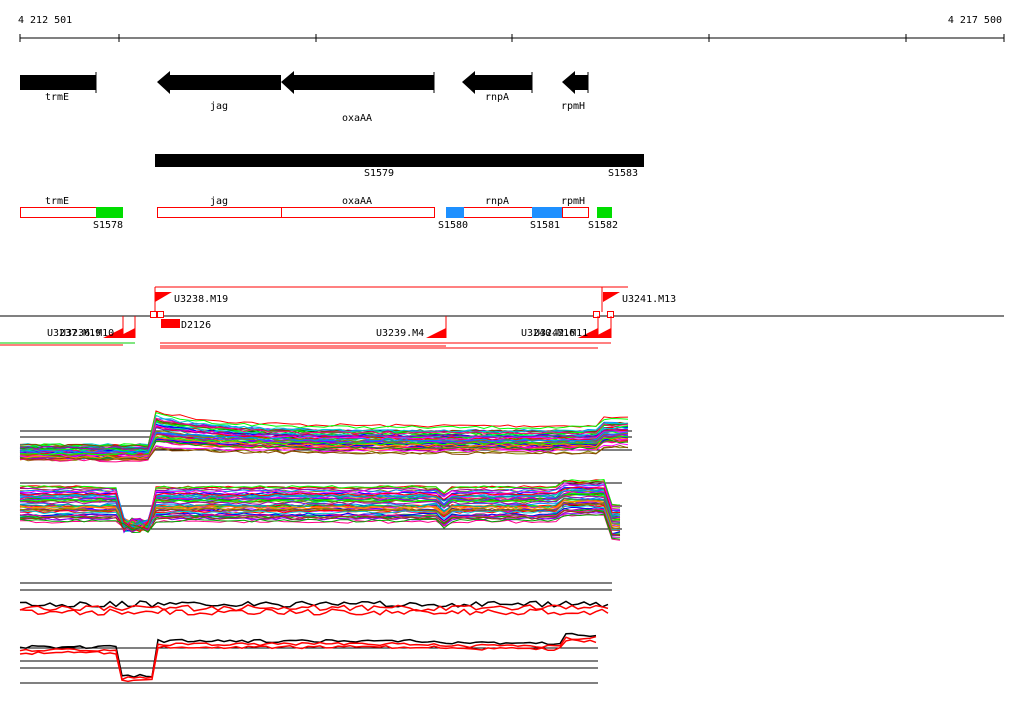 The image size is (1024, 714). I want to click on gene-arrow-trmE, so click(58, 82).